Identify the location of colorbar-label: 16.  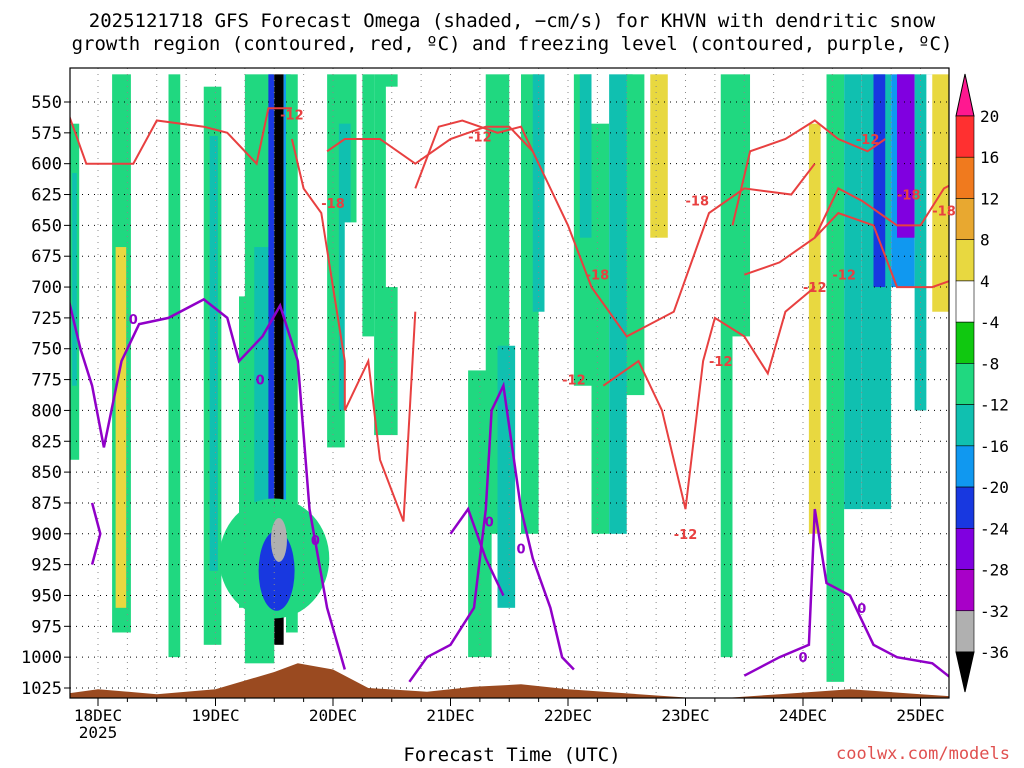
(989, 157).